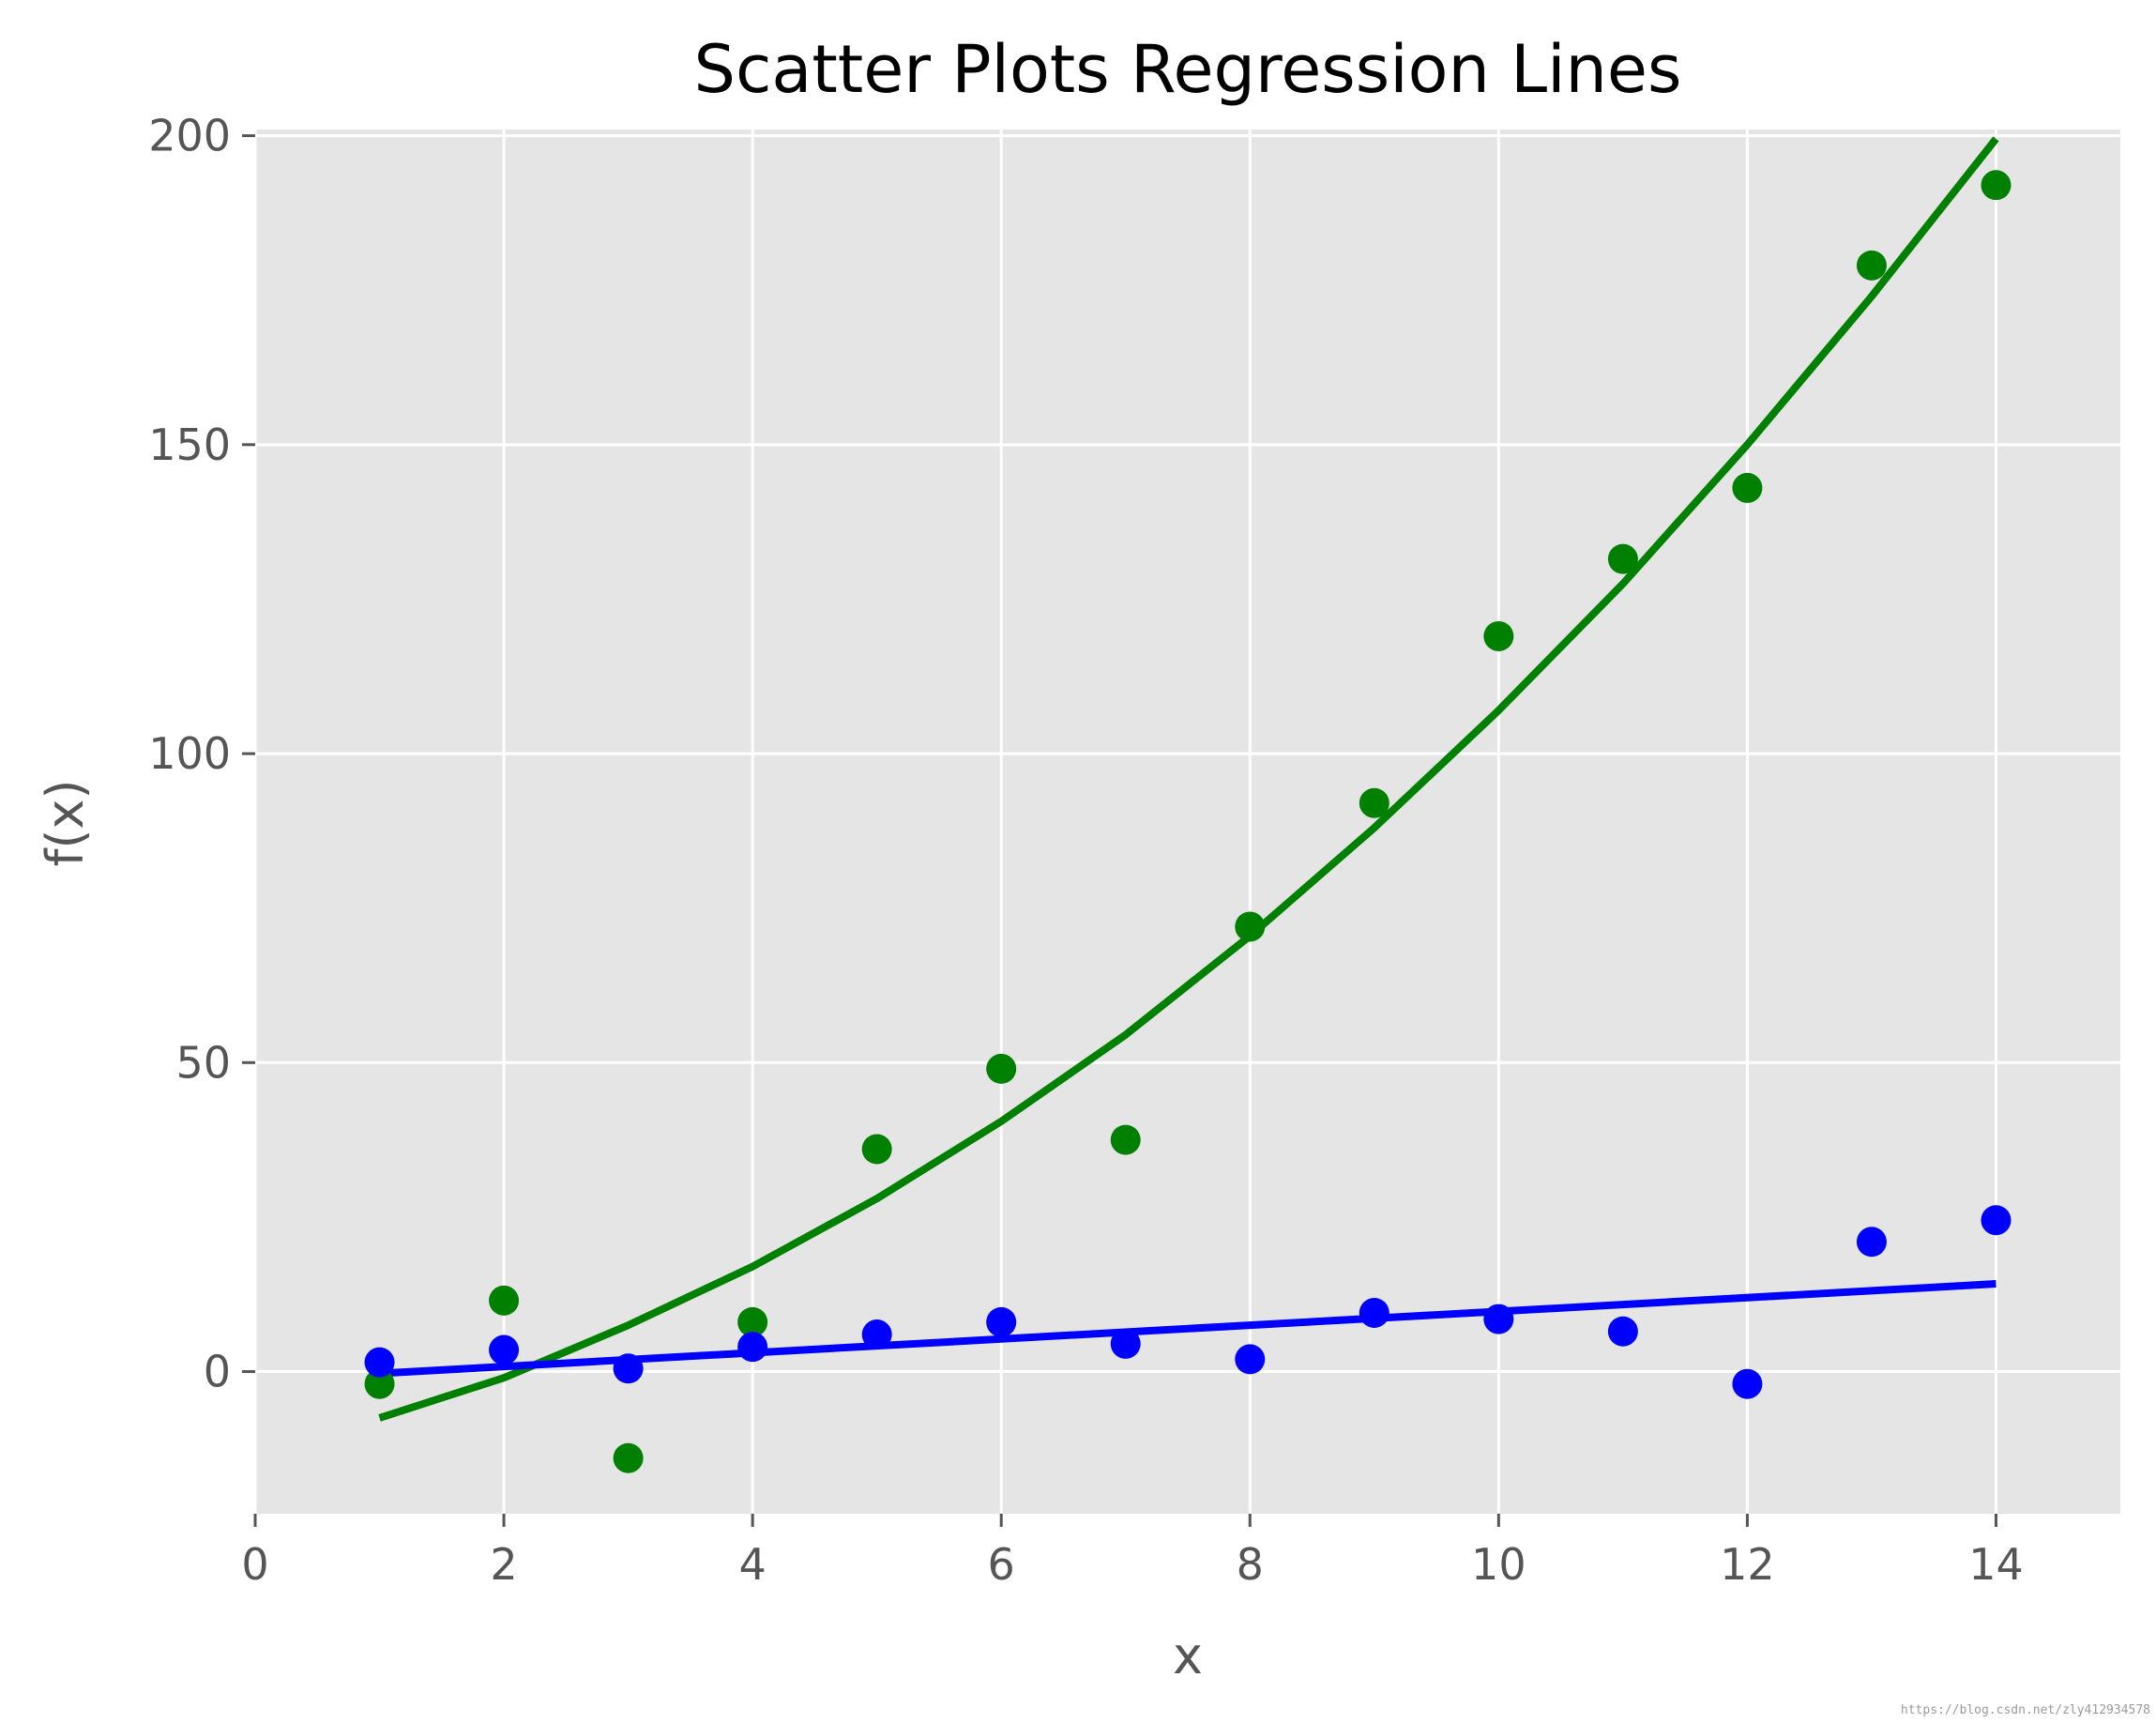  I want to click on watermark: https://blog.csdn.net/zly412934578, so click(2025, 1710).